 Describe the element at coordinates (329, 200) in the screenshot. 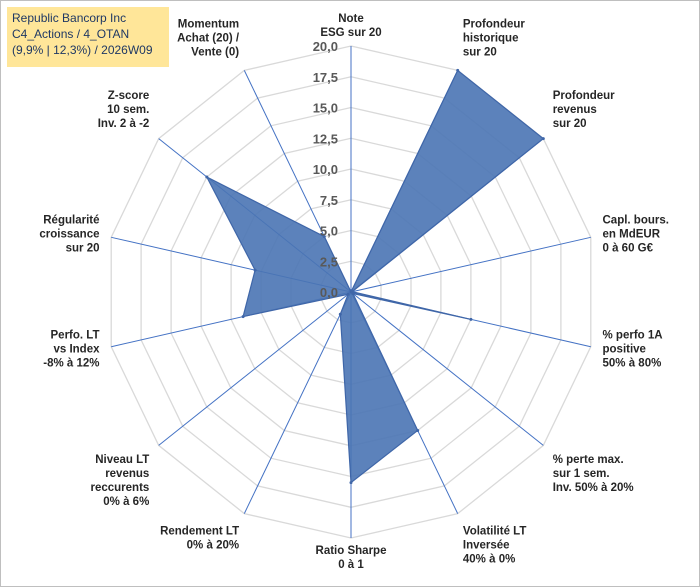

I see `radial-tick-label: 7,5` at that location.